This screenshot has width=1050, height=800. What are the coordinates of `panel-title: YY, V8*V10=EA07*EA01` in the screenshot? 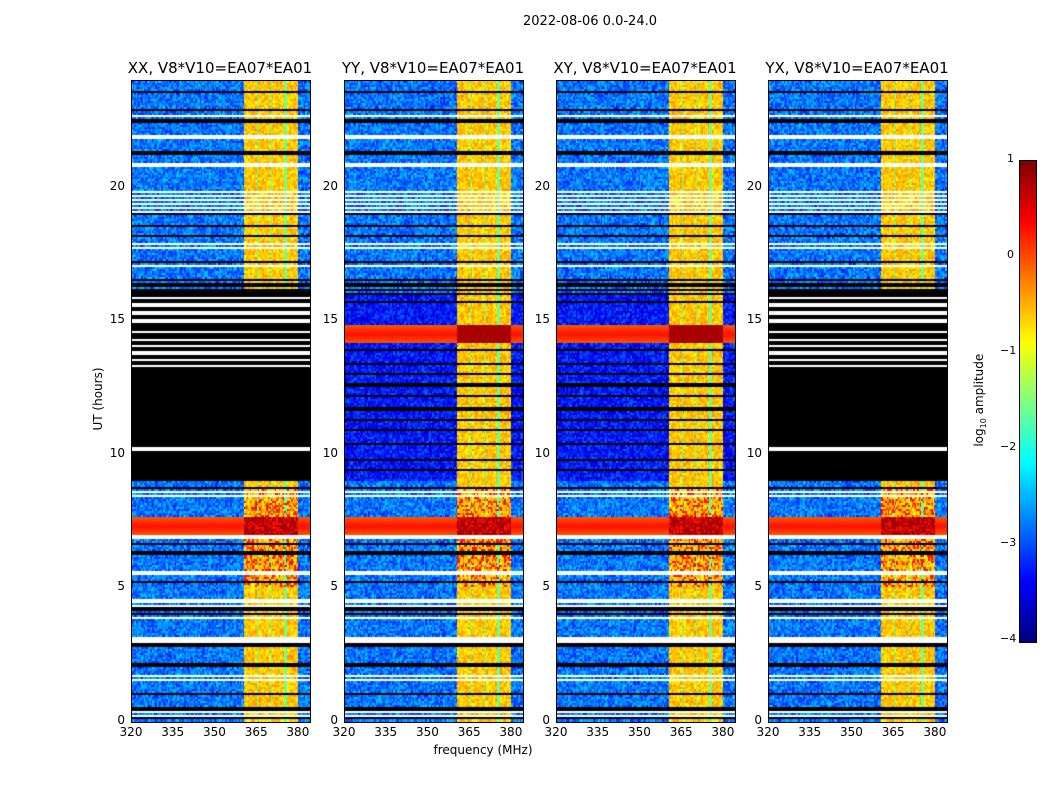 It's located at (433, 68).